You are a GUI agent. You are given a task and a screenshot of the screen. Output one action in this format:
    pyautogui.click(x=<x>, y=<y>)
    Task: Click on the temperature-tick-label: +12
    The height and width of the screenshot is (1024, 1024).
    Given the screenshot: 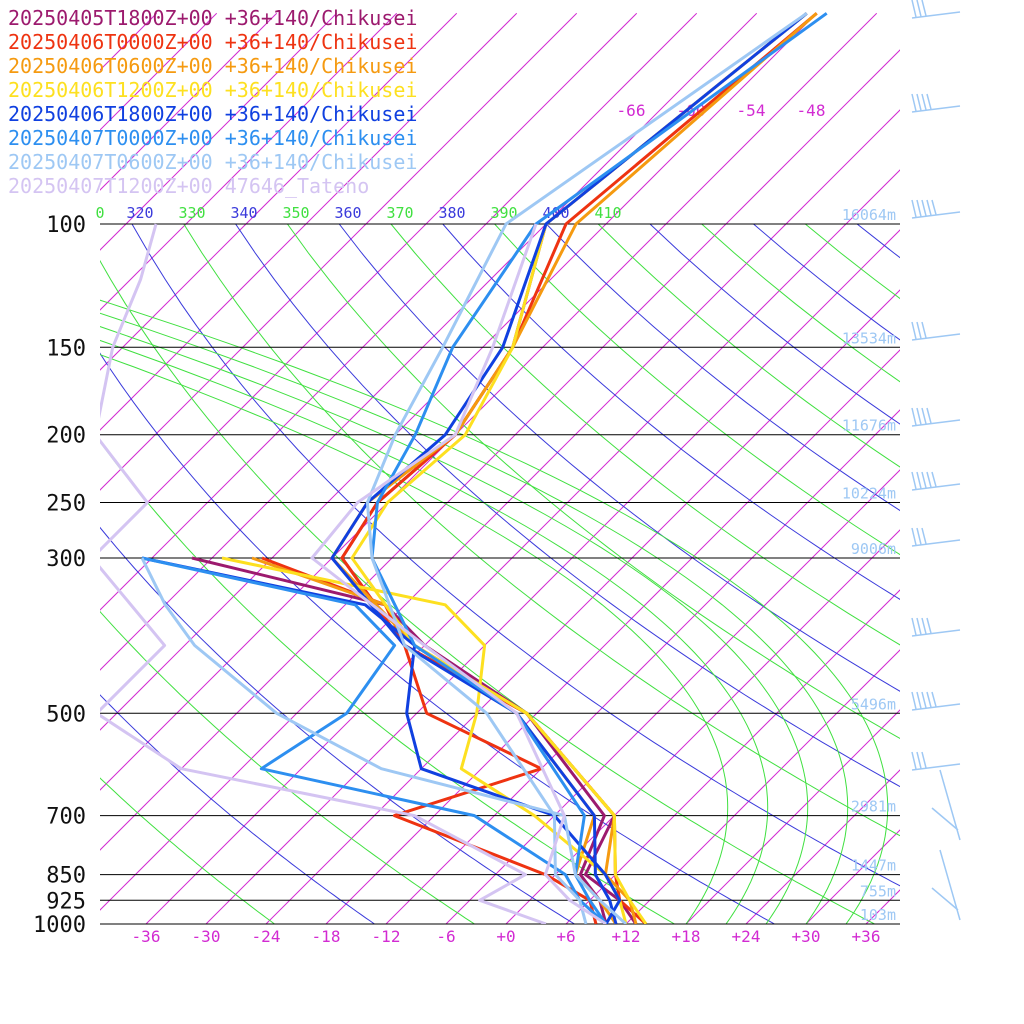 What is the action you would take?
    pyautogui.click(x=626, y=936)
    